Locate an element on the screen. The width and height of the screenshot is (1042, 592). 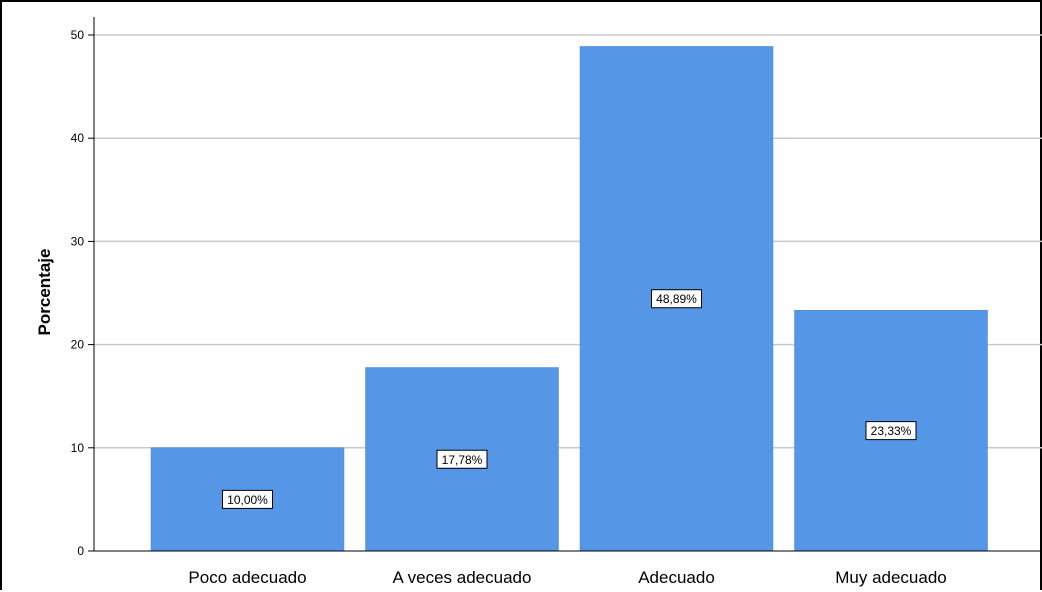
data-label-text: 10,00% is located at coordinates (247, 500).